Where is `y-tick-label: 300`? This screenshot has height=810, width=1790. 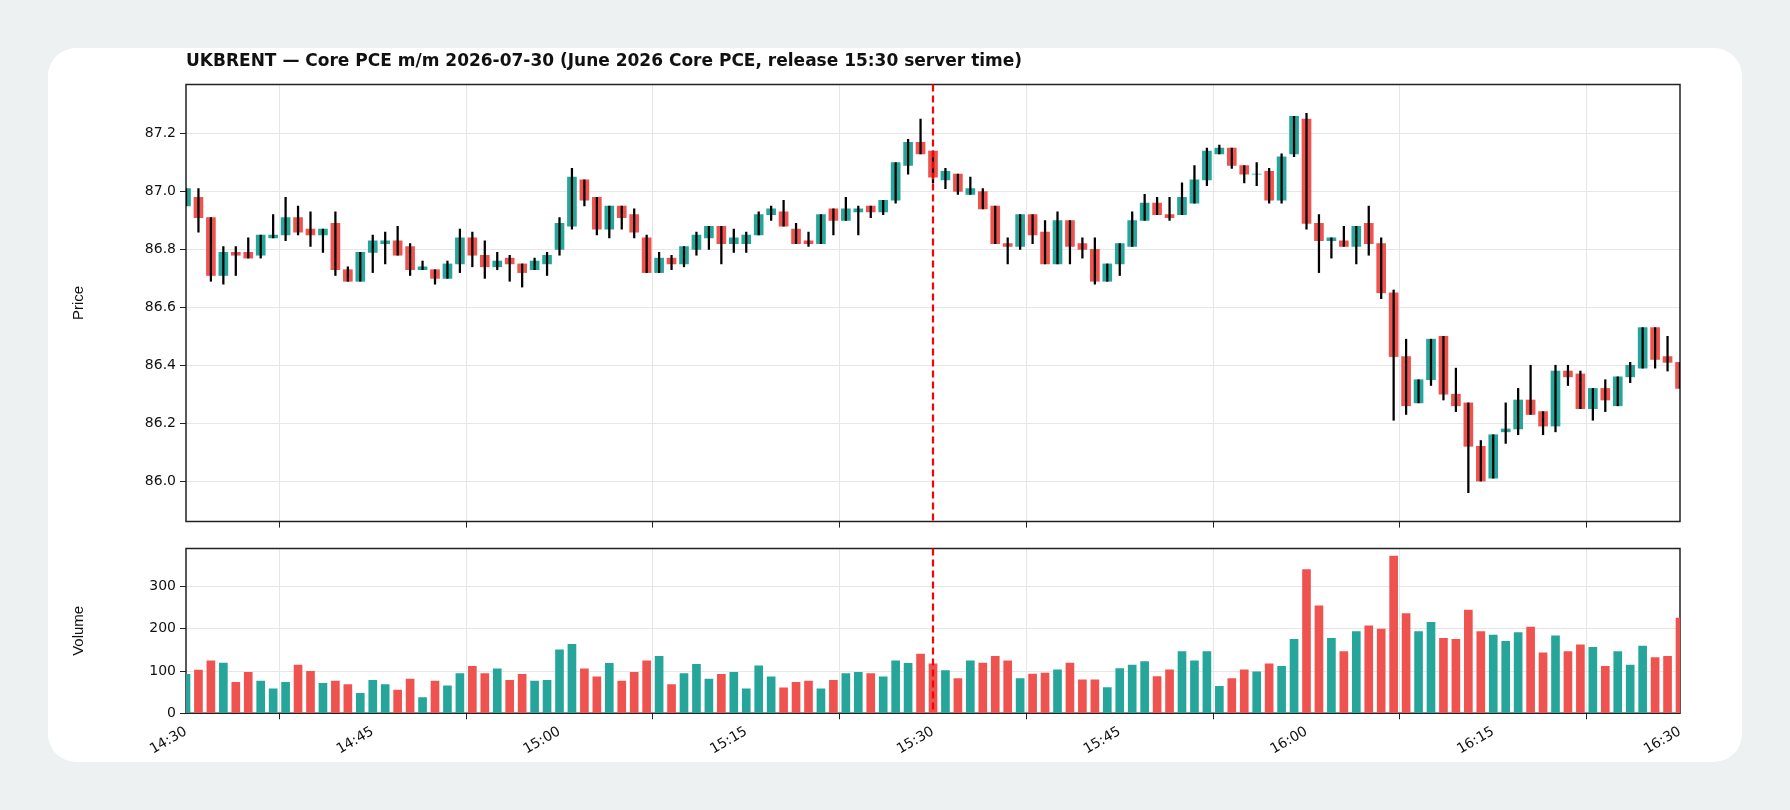
y-tick-label: 300 is located at coordinates (162, 585).